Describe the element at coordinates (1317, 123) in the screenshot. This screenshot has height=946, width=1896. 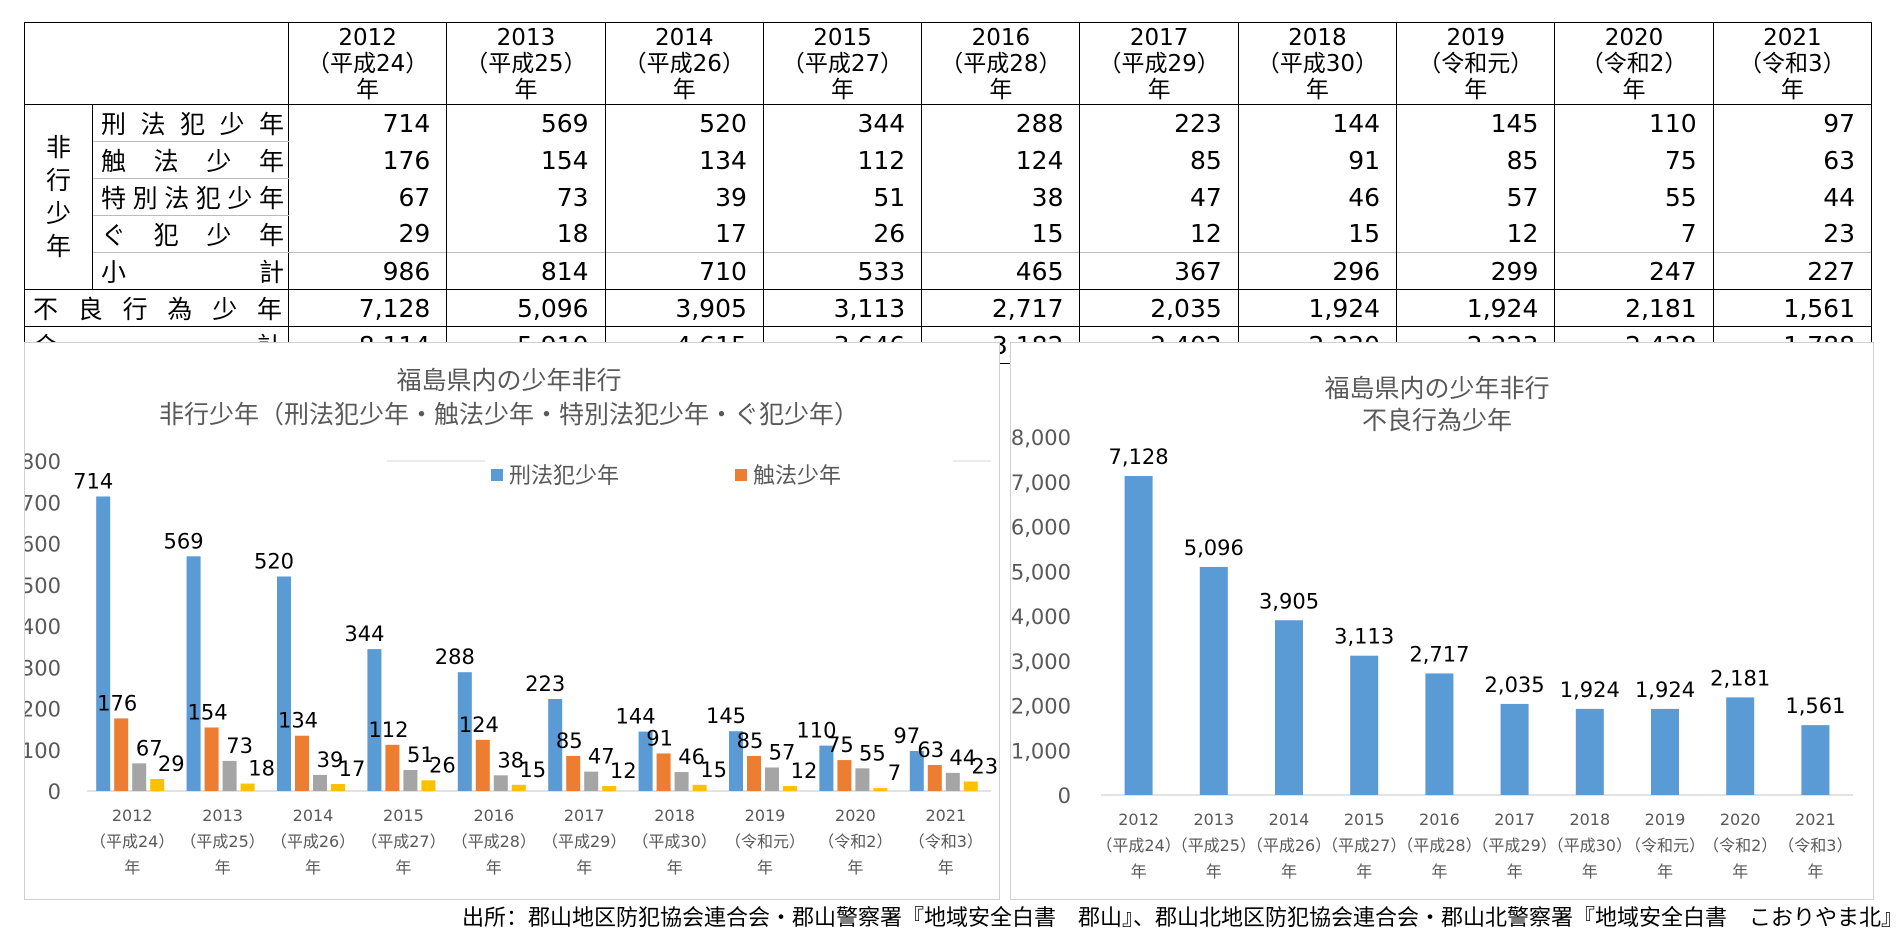
I see `table-cell: 144` at that location.